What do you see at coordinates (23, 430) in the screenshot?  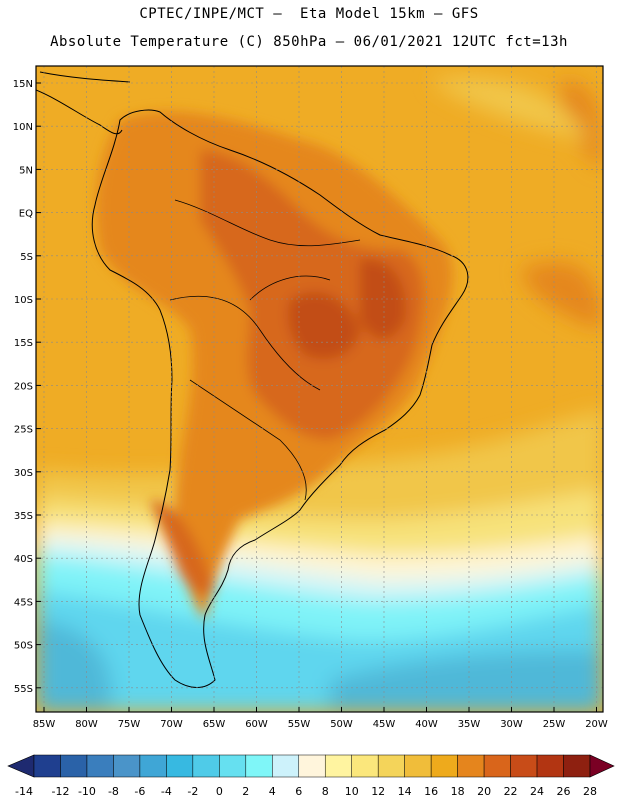 I see `lat-tick-label: 25S` at bounding box center [23, 430].